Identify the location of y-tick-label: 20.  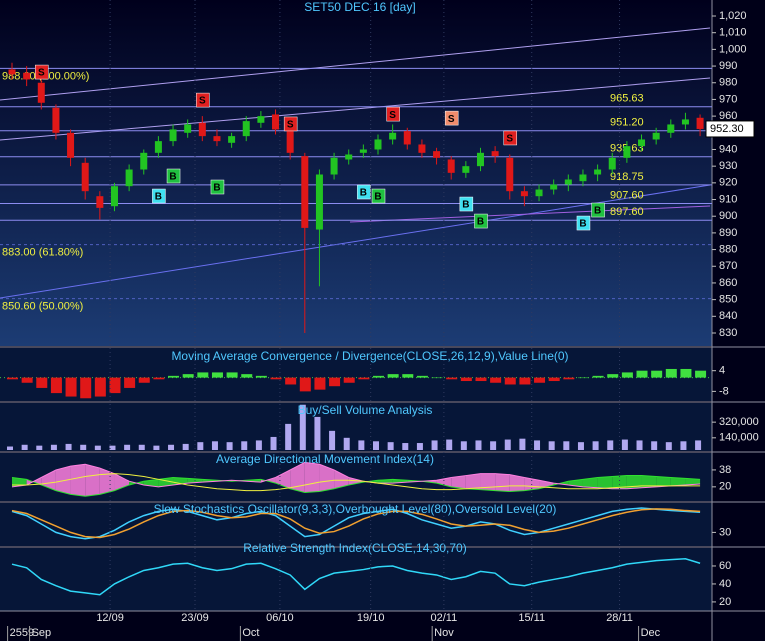
(725, 487).